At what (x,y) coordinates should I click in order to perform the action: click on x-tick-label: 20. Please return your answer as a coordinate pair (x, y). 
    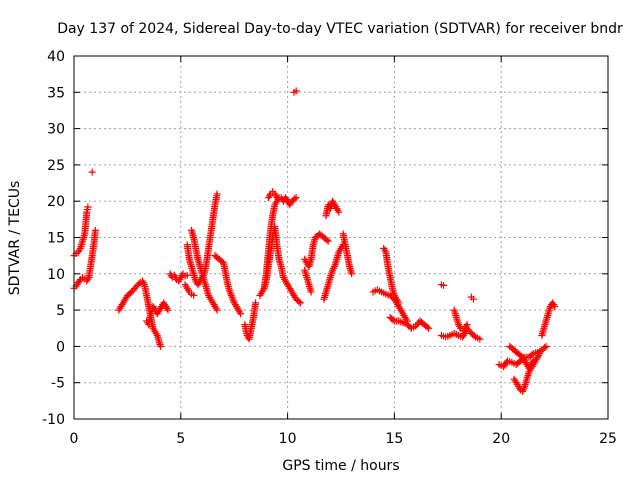
    Looking at the image, I should click on (501, 439).